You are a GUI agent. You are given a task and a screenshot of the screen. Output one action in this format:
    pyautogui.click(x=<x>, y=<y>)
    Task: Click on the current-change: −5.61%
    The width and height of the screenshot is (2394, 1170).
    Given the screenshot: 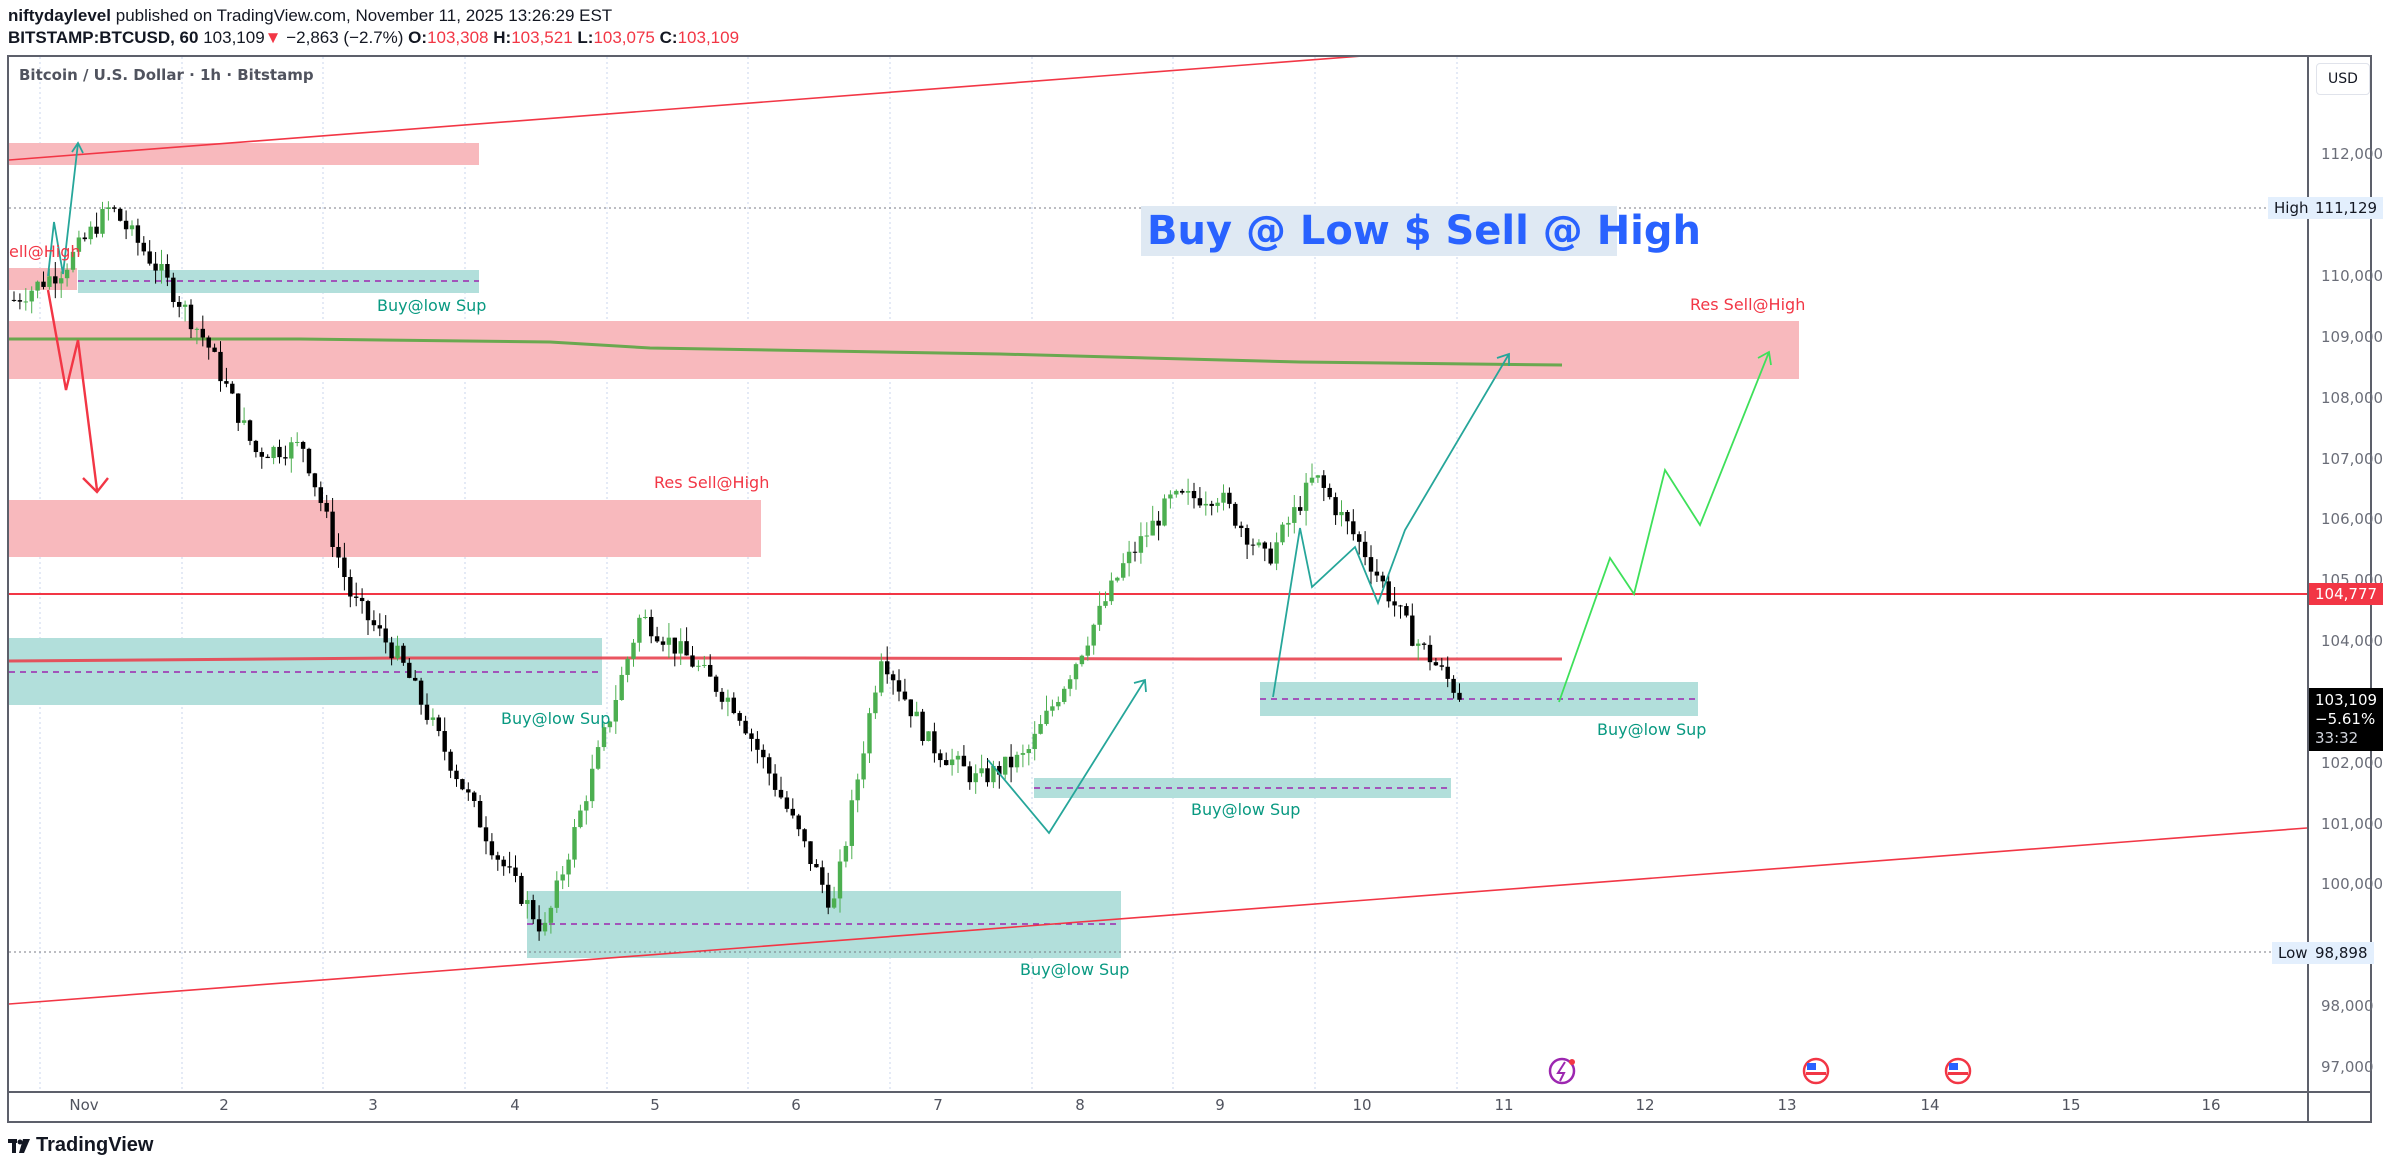 What is the action you would take?
    pyautogui.click(x=2345, y=719)
    